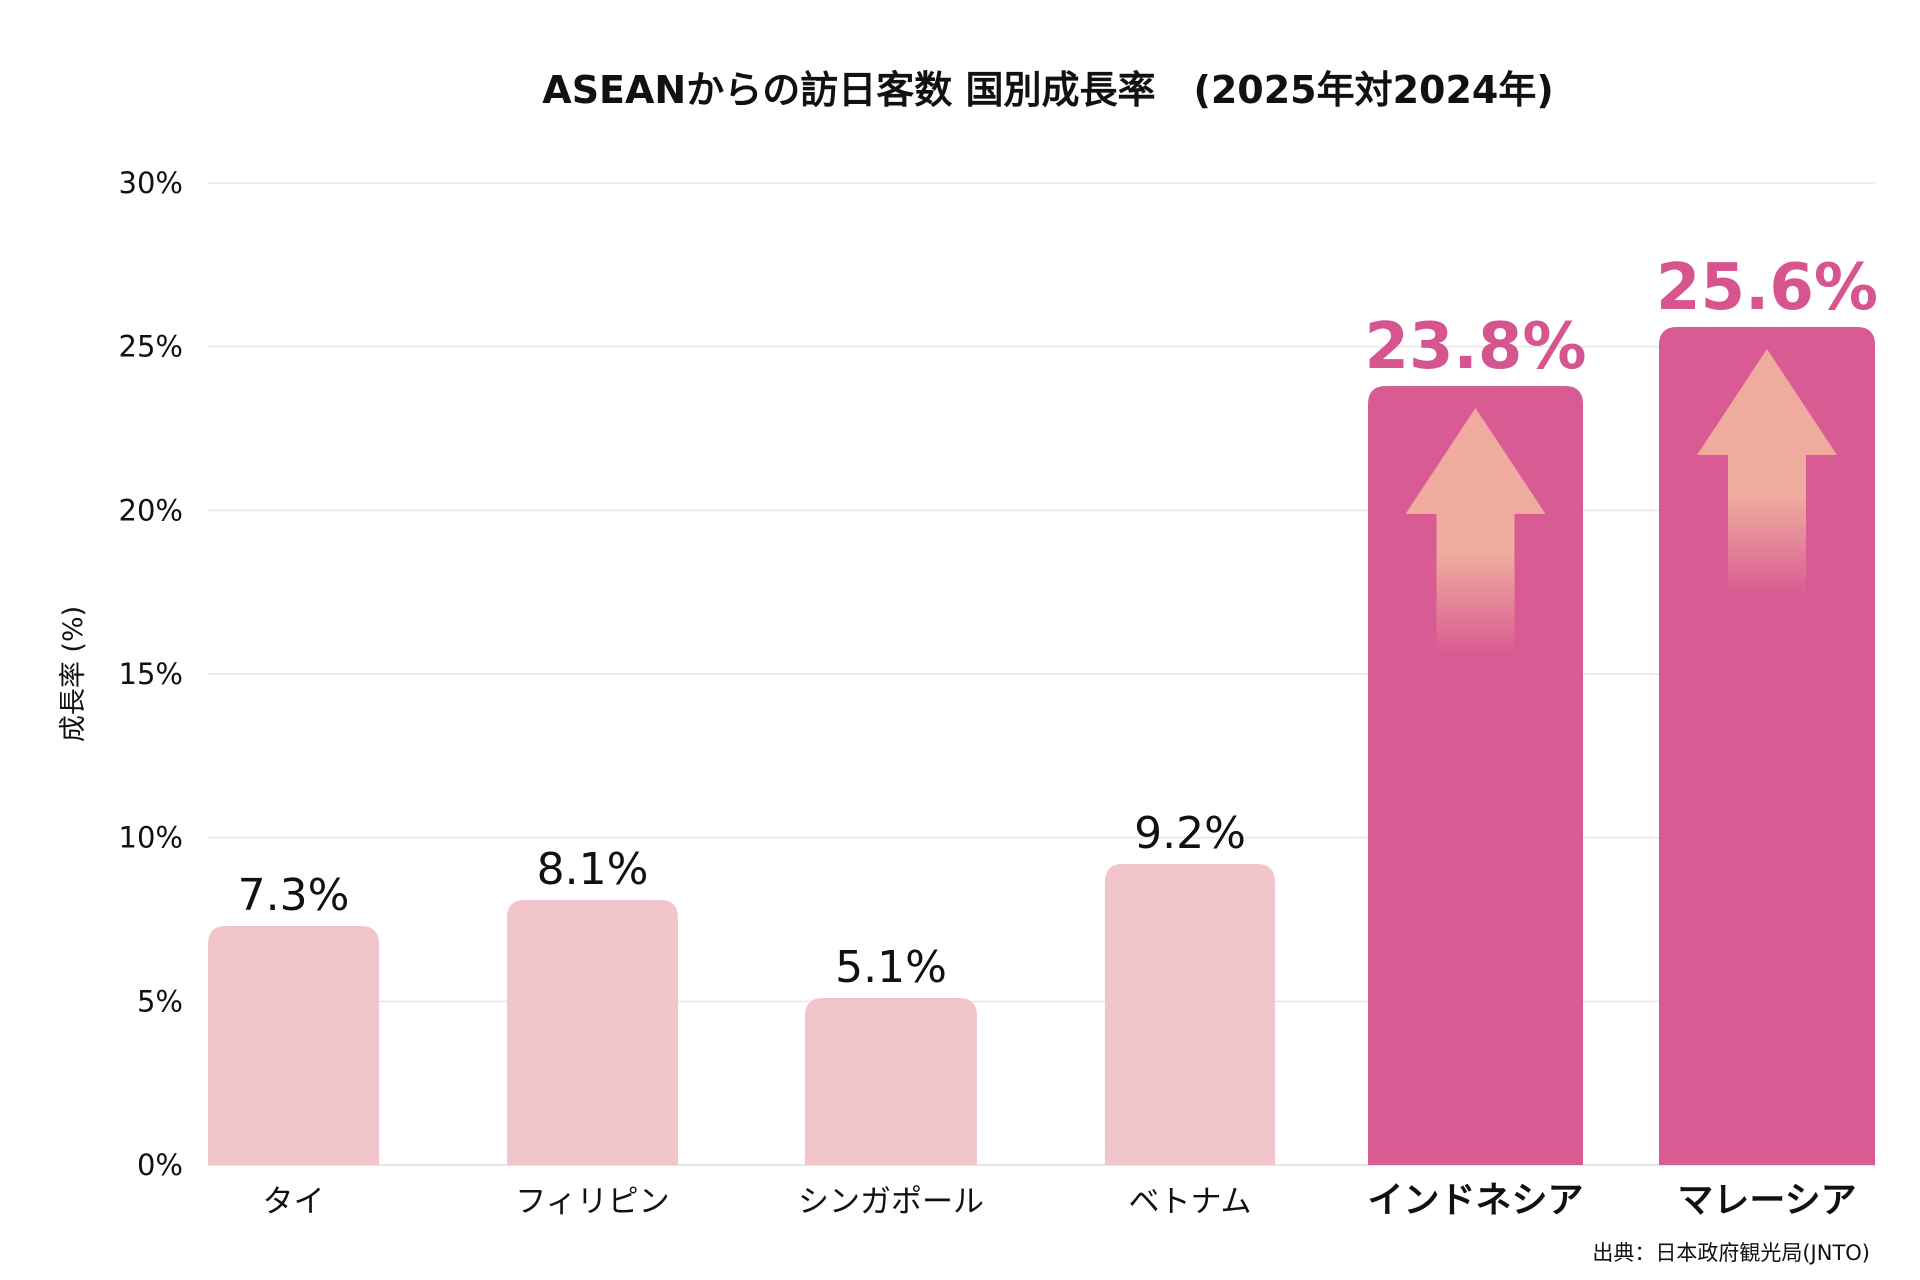 This screenshot has height=1280, width=1920. I want to click on x-tick-label: シンガポール, so click(891, 1202).